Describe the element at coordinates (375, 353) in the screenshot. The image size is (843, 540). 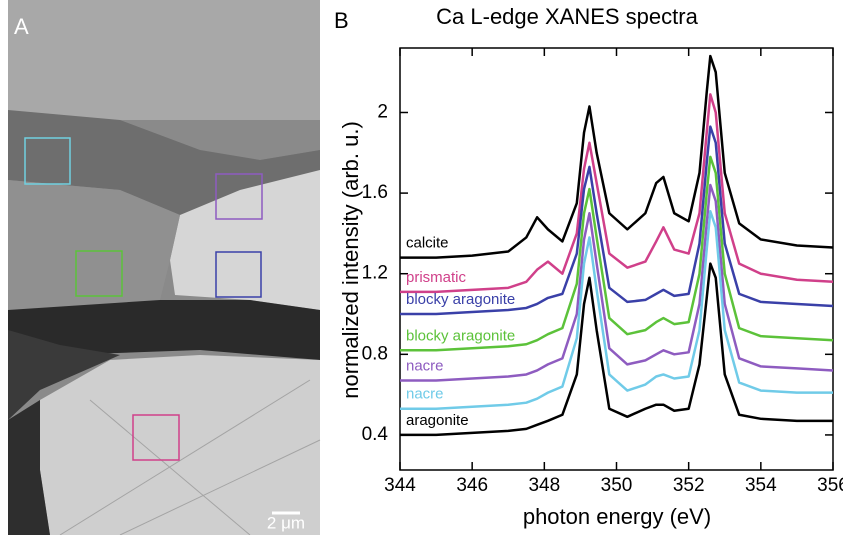
I see `y-tick-label: 0.8` at that location.